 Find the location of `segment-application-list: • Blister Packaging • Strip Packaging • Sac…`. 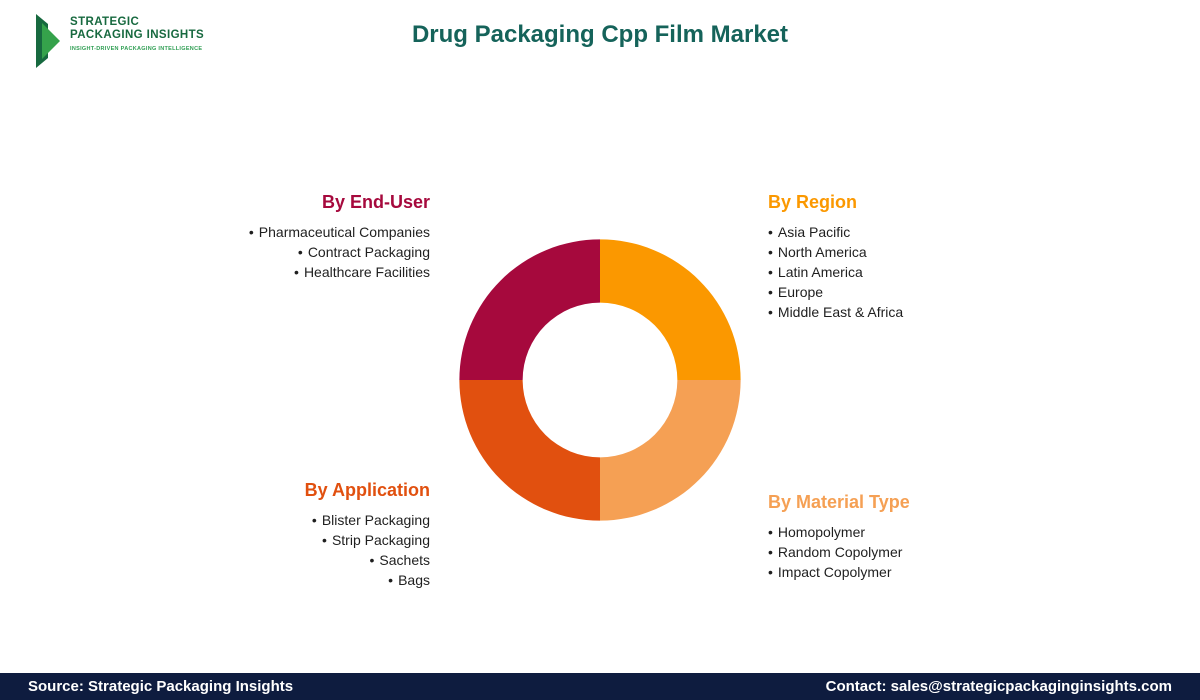

segment-application-list: • Blister Packaging • Strip Packaging • Sac… is located at coordinates (367, 550).